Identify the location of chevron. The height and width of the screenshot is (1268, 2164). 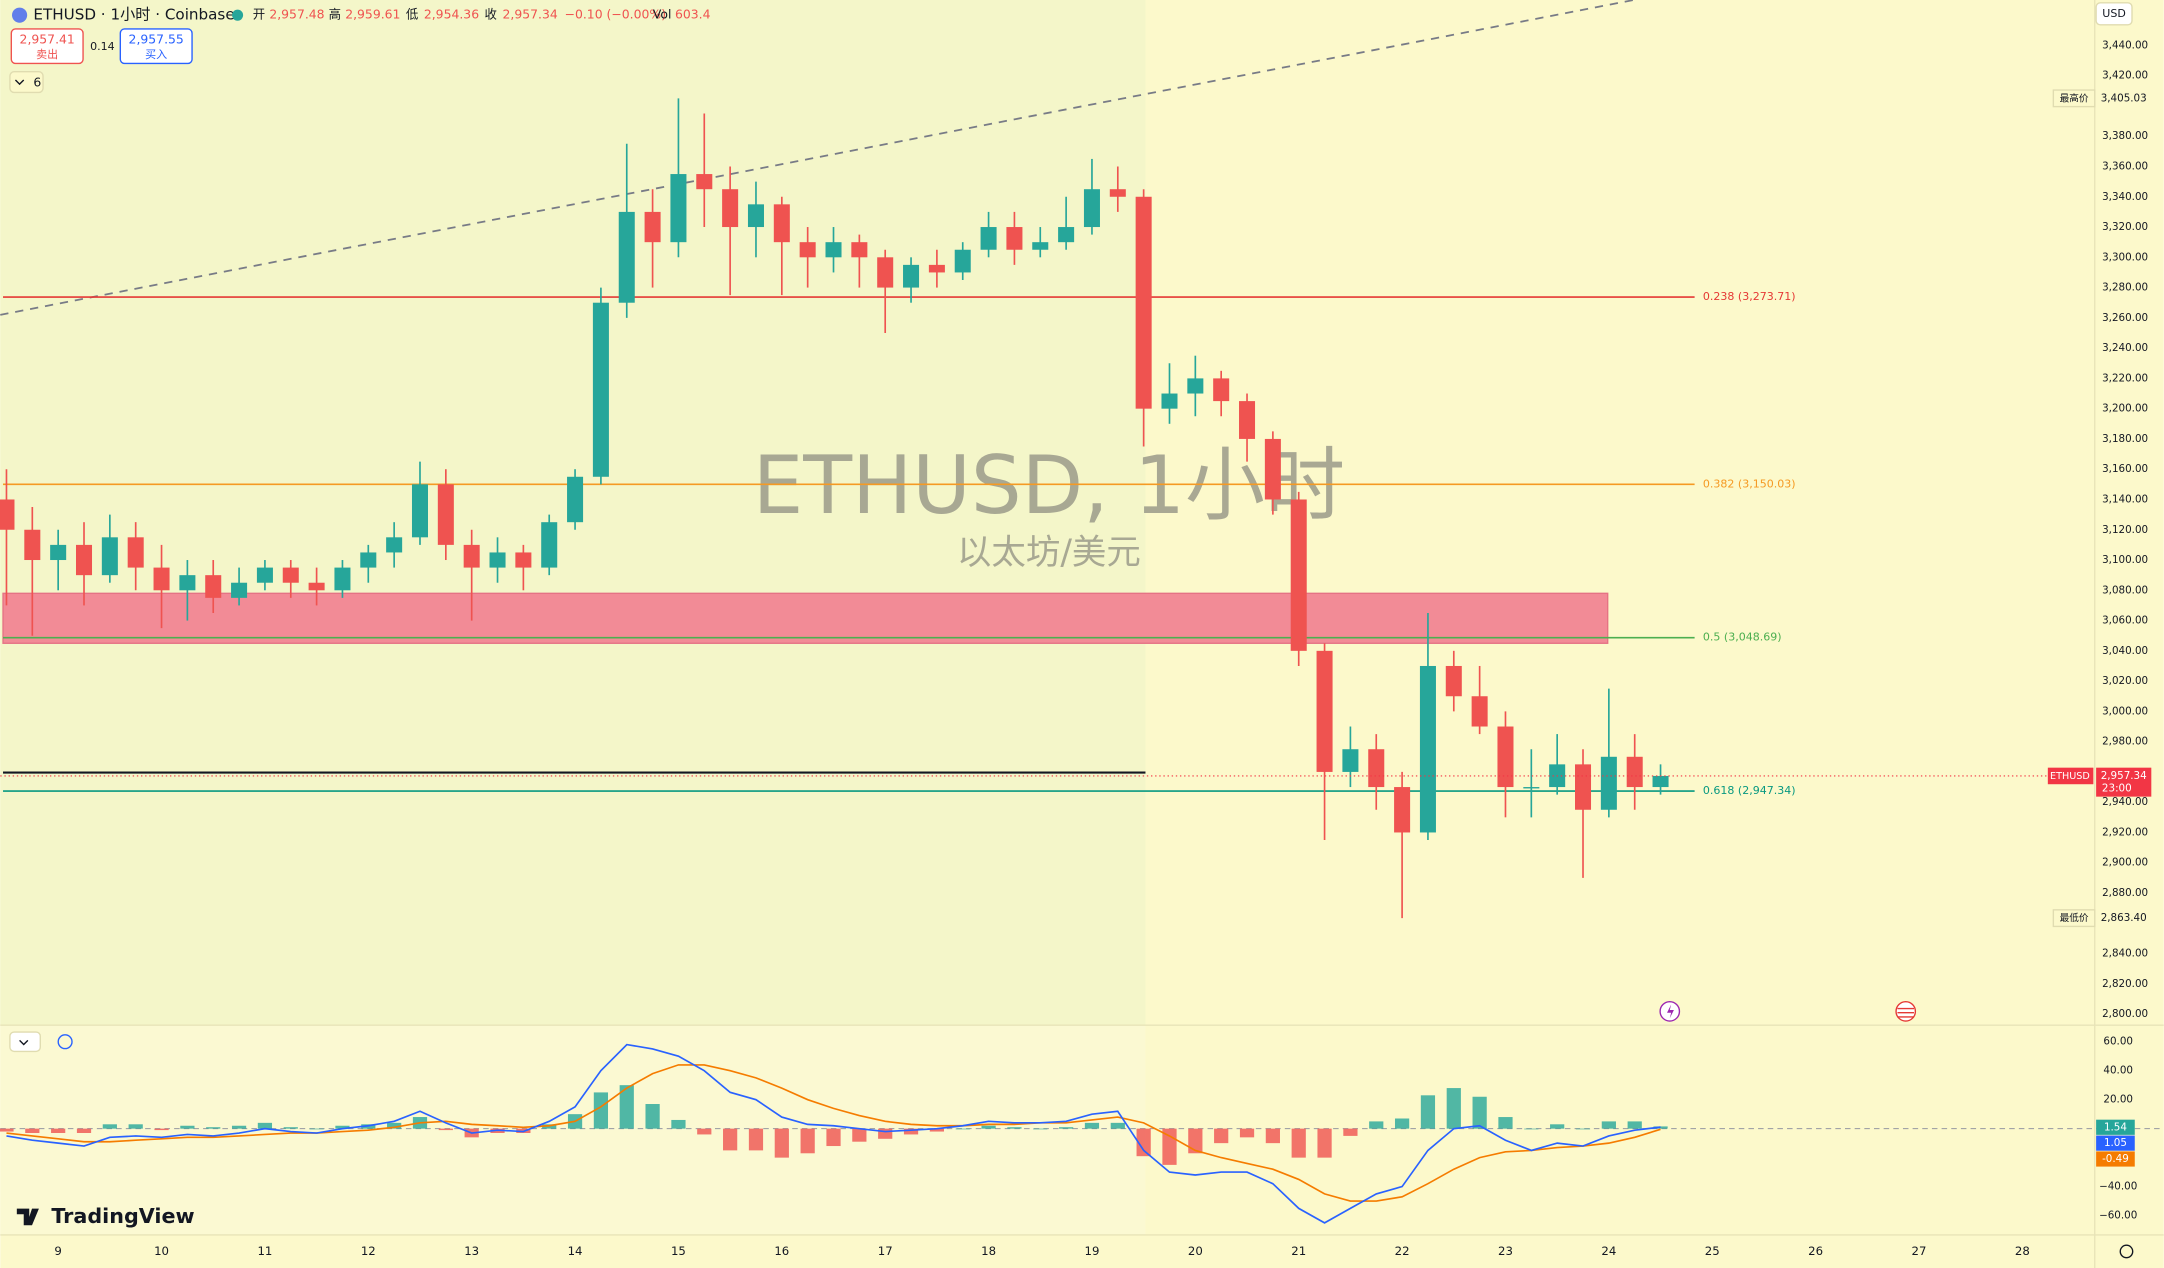
(24, 1042).